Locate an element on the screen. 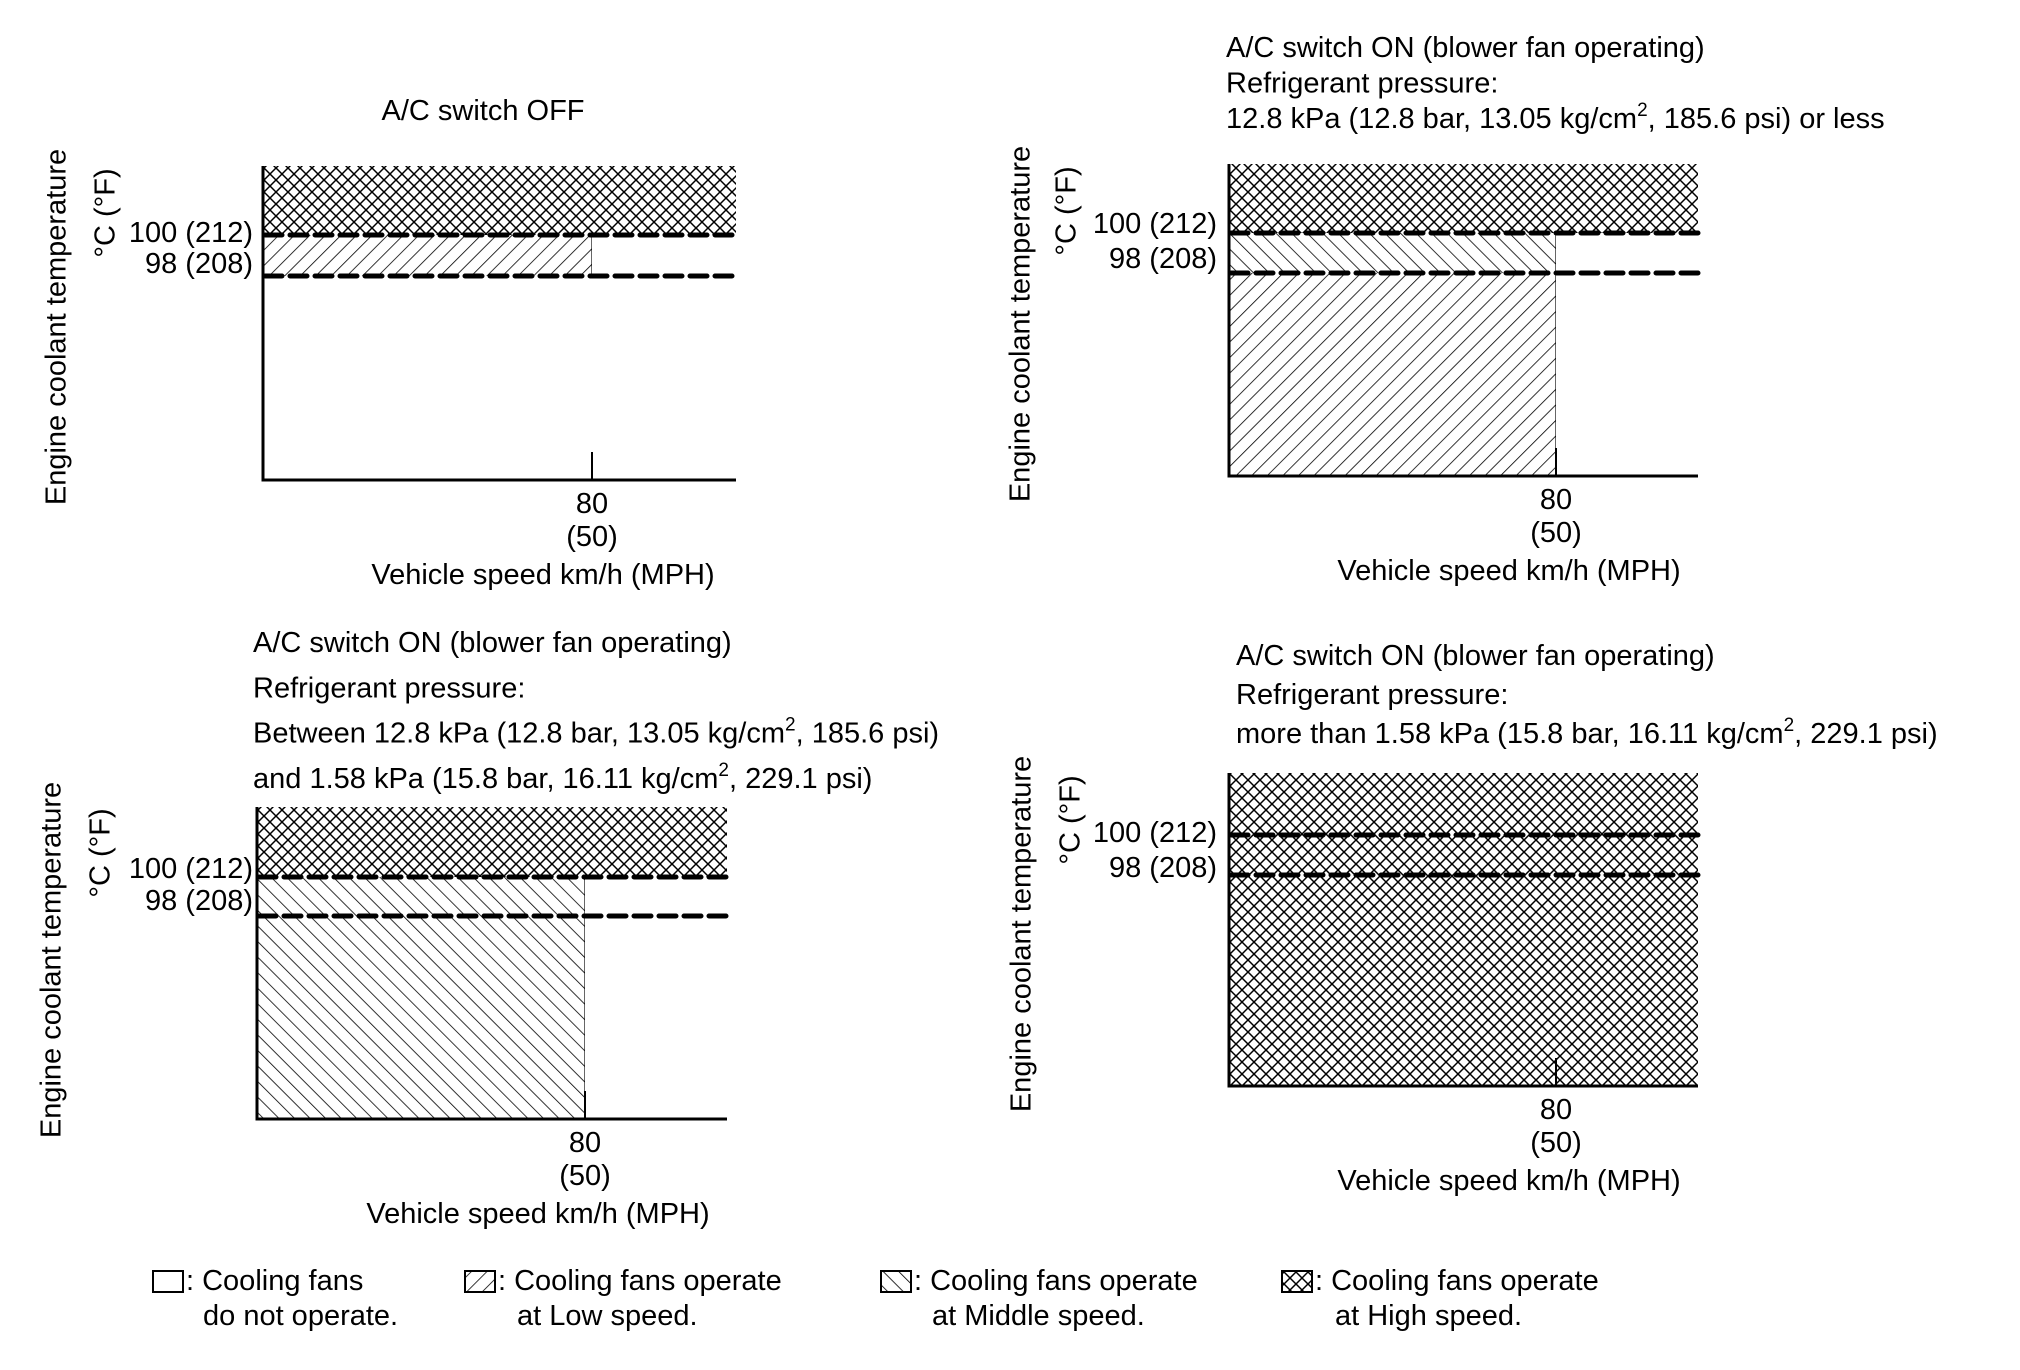 The height and width of the screenshot is (1370, 2020). legend-swatch-middle is located at coordinates (896, 1281).